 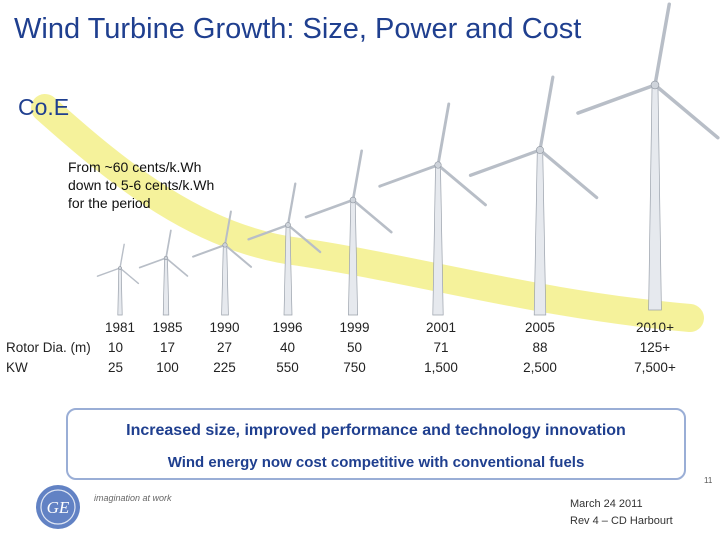 I want to click on row-label-kw: KW, so click(x=17, y=367).